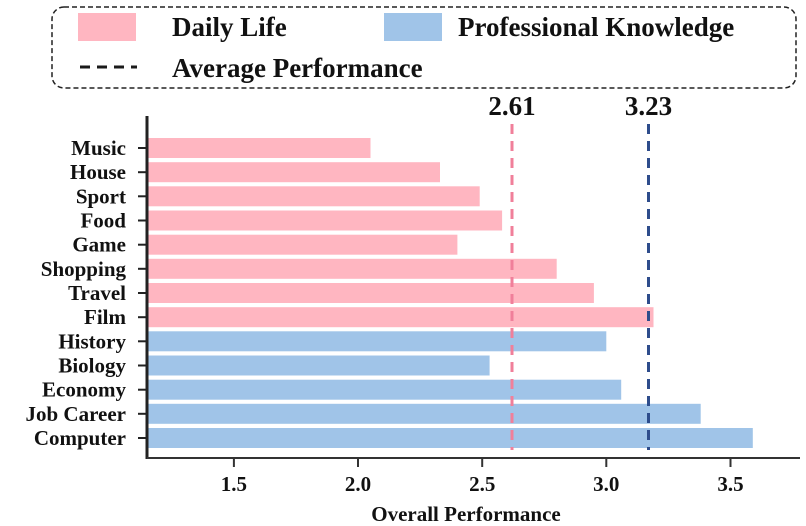 The width and height of the screenshot is (806, 526). What do you see at coordinates (450, 438) in the screenshot?
I see `bar-computer` at bounding box center [450, 438].